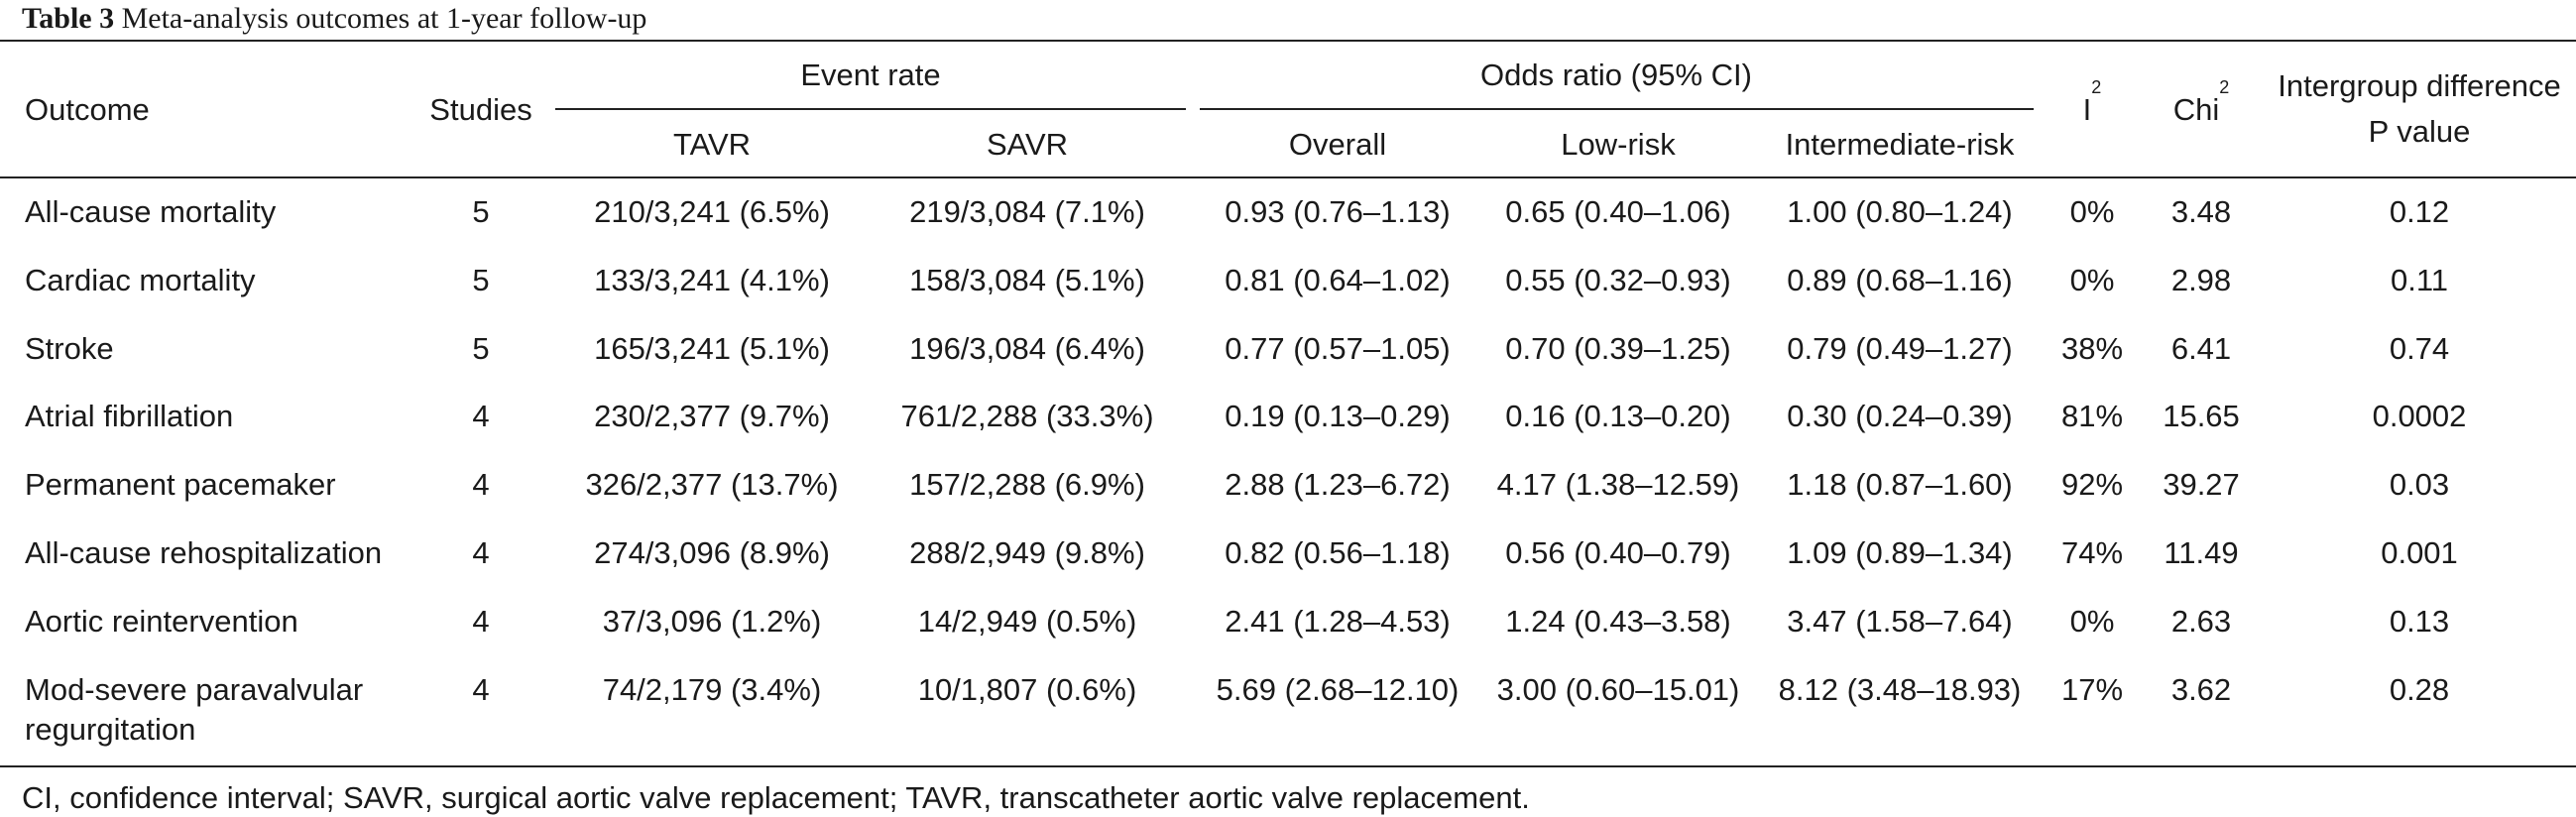  I want to click on cell-low-risk: 0.70 (0.39–1.25), so click(1618, 348).